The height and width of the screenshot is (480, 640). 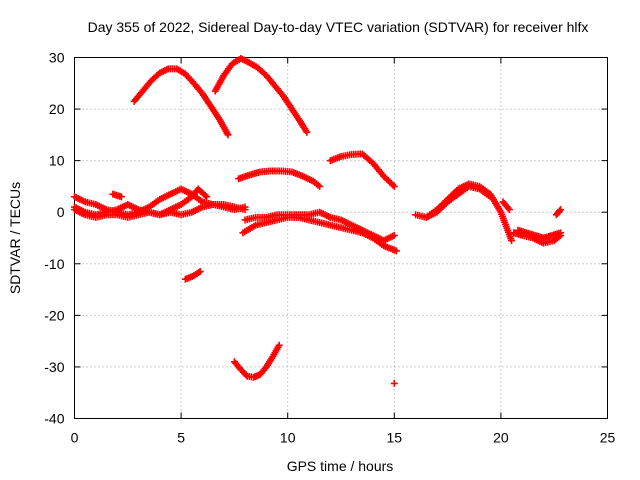 What do you see at coordinates (57, 161) in the screenshot?
I see `y-tick-label: 10` at bounding box center [57, 161].